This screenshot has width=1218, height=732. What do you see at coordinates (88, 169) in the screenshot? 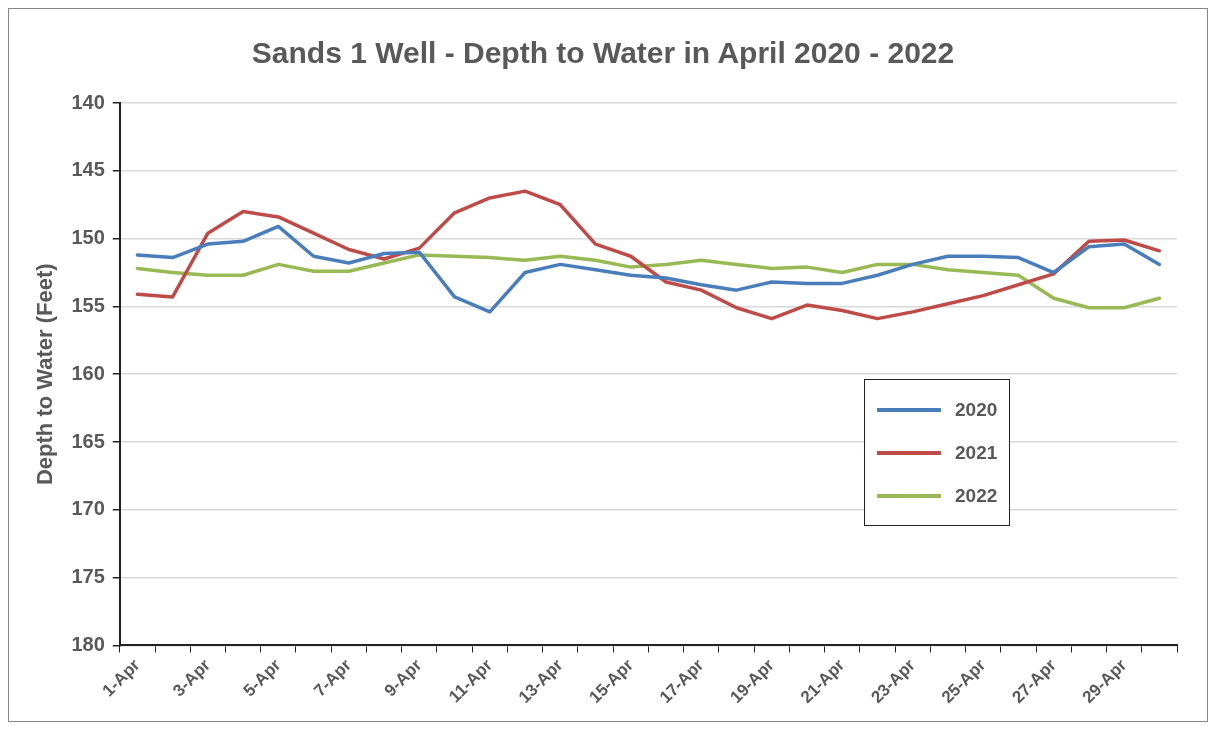
I see `y-tick-label: 145` at bounding box center [88, 169].